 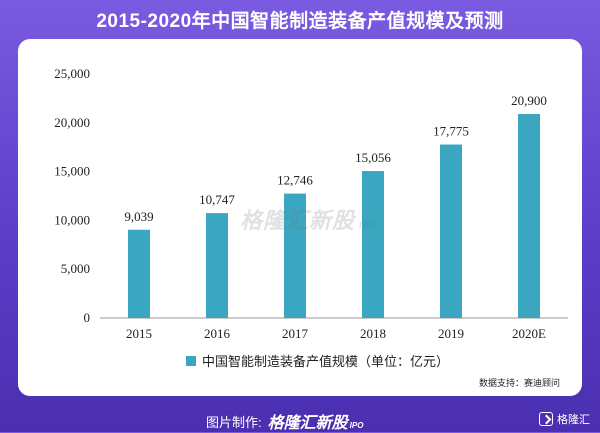 I want to click on watermark: 格隆汇新股 IPO, so click(x=309, y=219).